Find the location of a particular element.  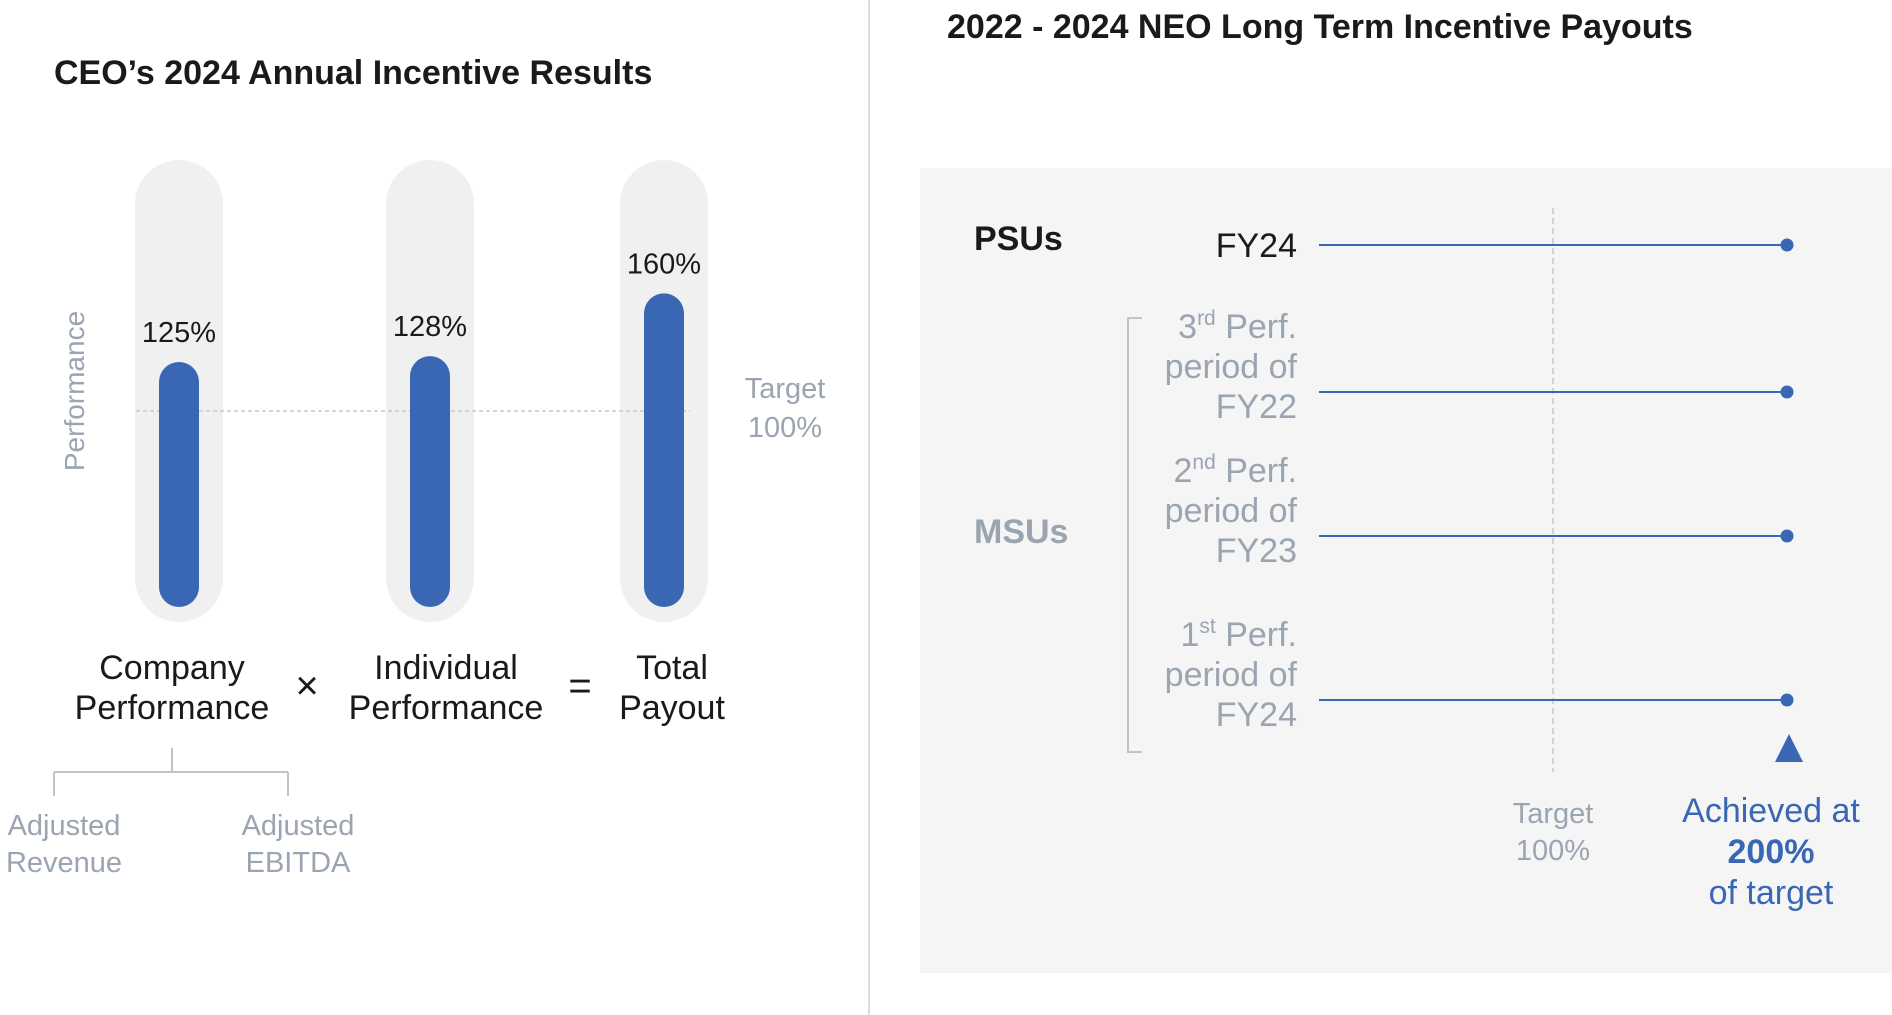

panel-divider is located at coordinates (869, 507).